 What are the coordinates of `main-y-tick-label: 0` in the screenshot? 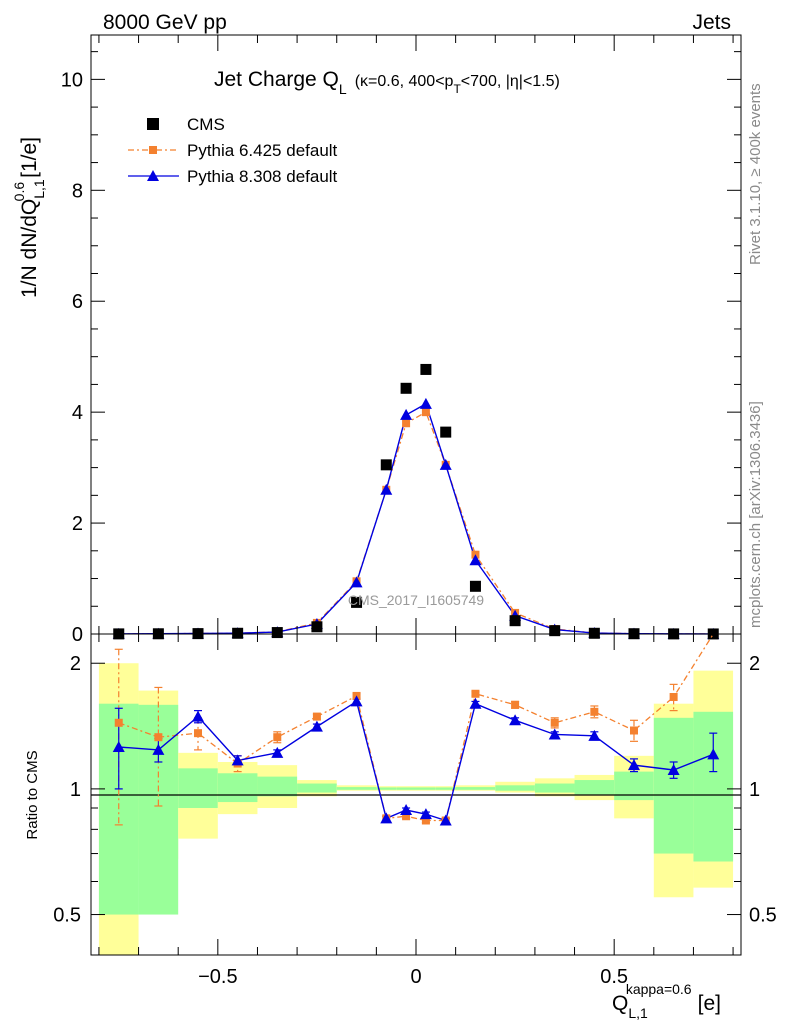 It's located at (77, 635).